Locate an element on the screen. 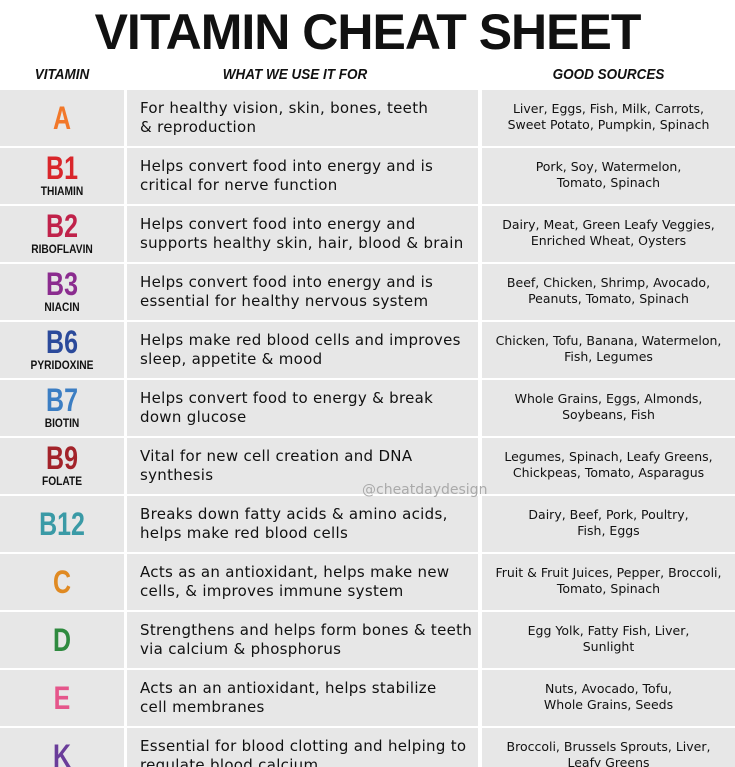 The height and width of the screenshot is (767, 735). vitamin-name: NIACIN is located at coordinates (62, 307).